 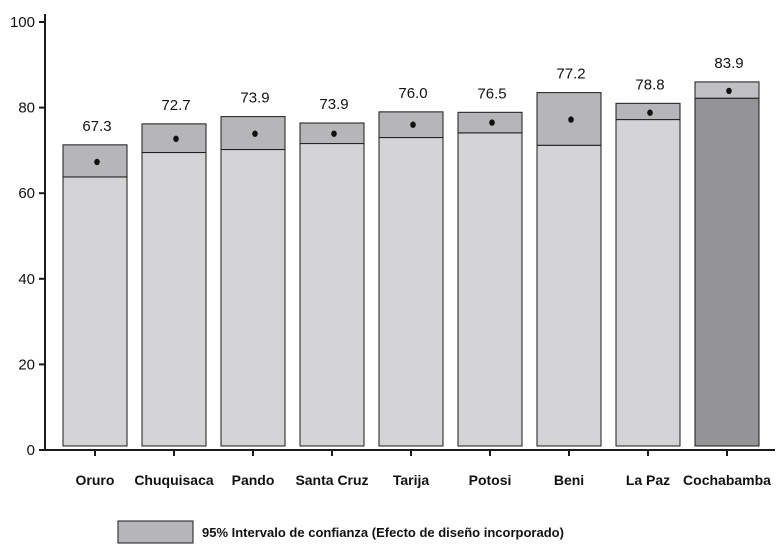 What do you see at coordinates (491, 93) in the screenshot?
I see `value-label: 76.5` at bounding box center [491, 93].